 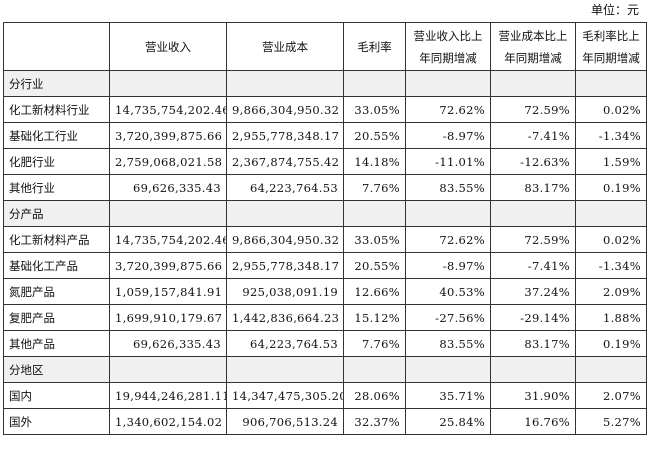 What do you see at coordinates (56, 421) in the screenshot?
I see `row-label: 国外` at bounding box center [56, 421].